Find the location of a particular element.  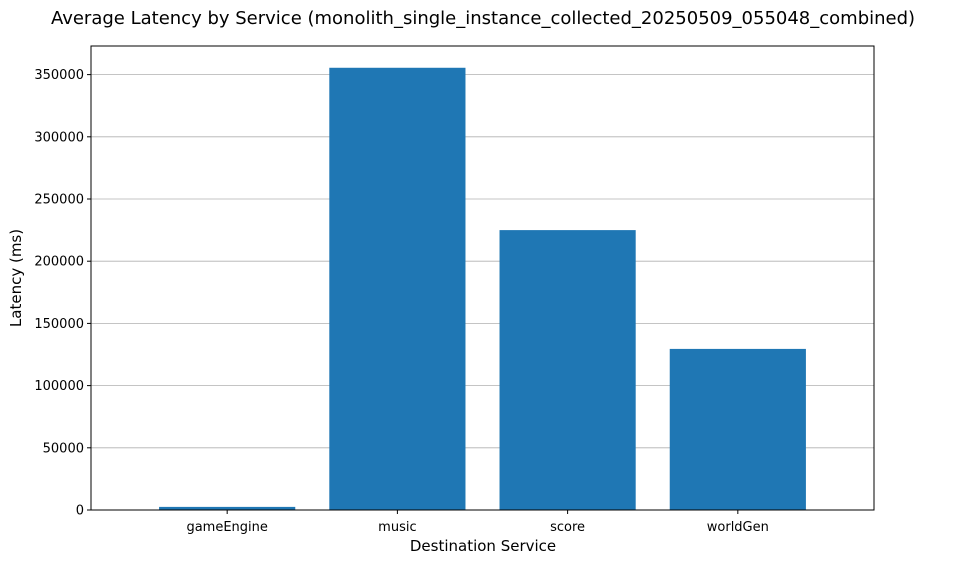

x-axis-label: Destination Service is located at coordinates (483, 546).